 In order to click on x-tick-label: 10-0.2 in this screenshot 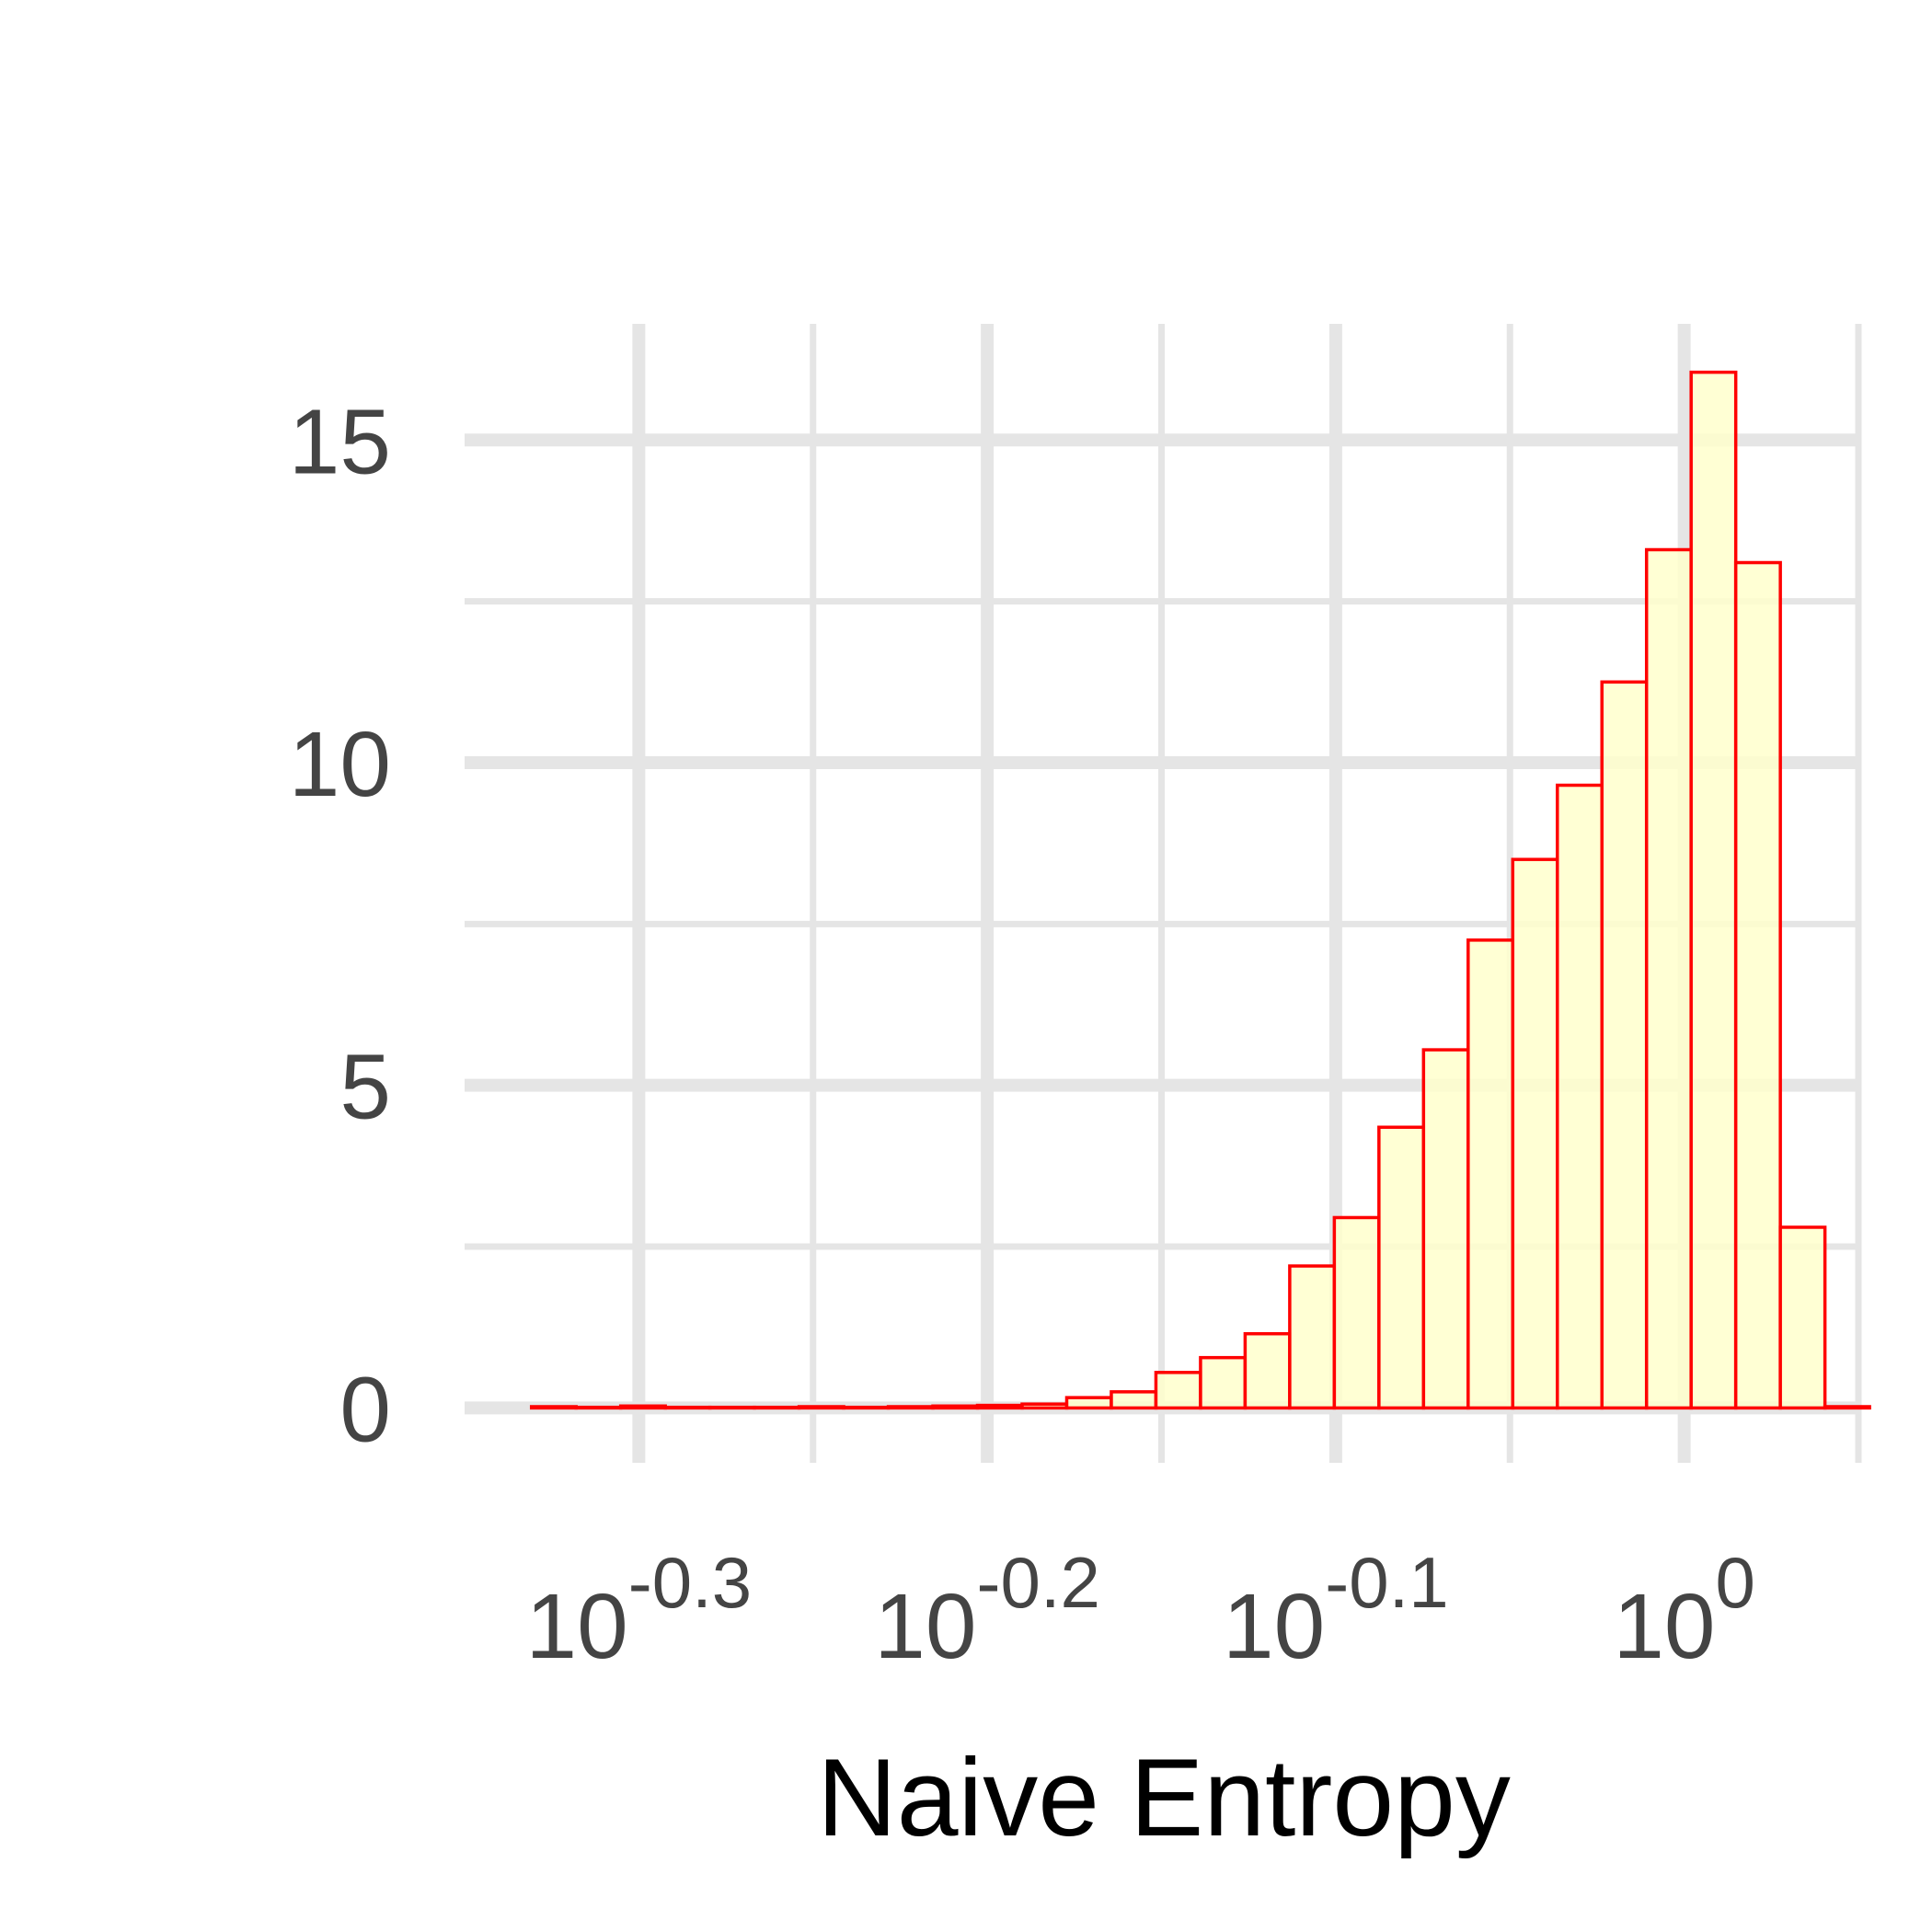, I will do `click(987, 1610)`.